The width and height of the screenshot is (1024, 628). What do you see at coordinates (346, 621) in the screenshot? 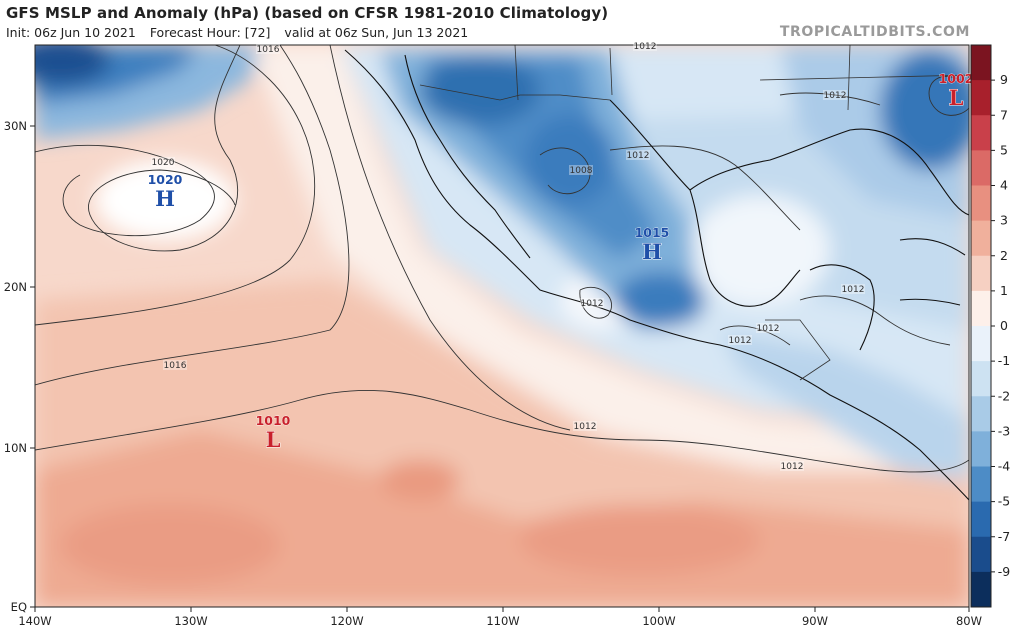
I see `lon-tick-label: 120W` at bounding box center [346, 621].